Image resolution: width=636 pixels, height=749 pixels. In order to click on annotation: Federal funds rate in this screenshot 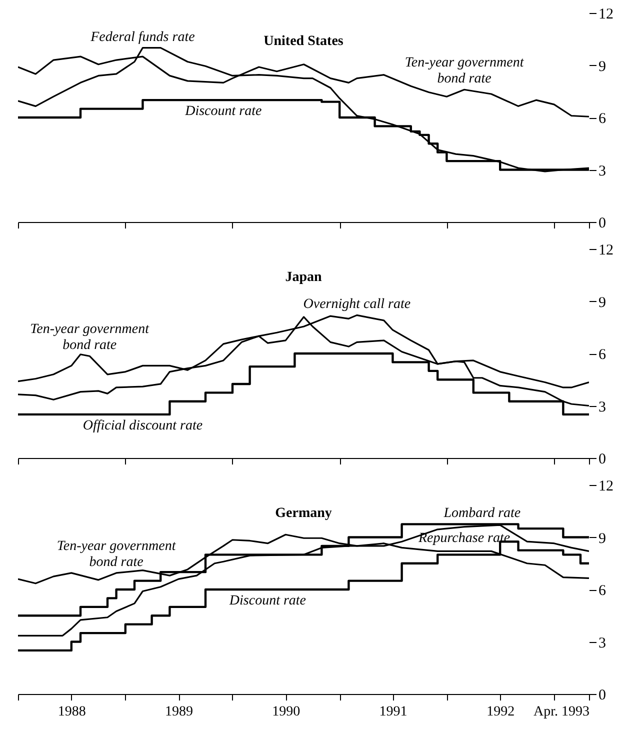, I will do `click(142, 37)`.